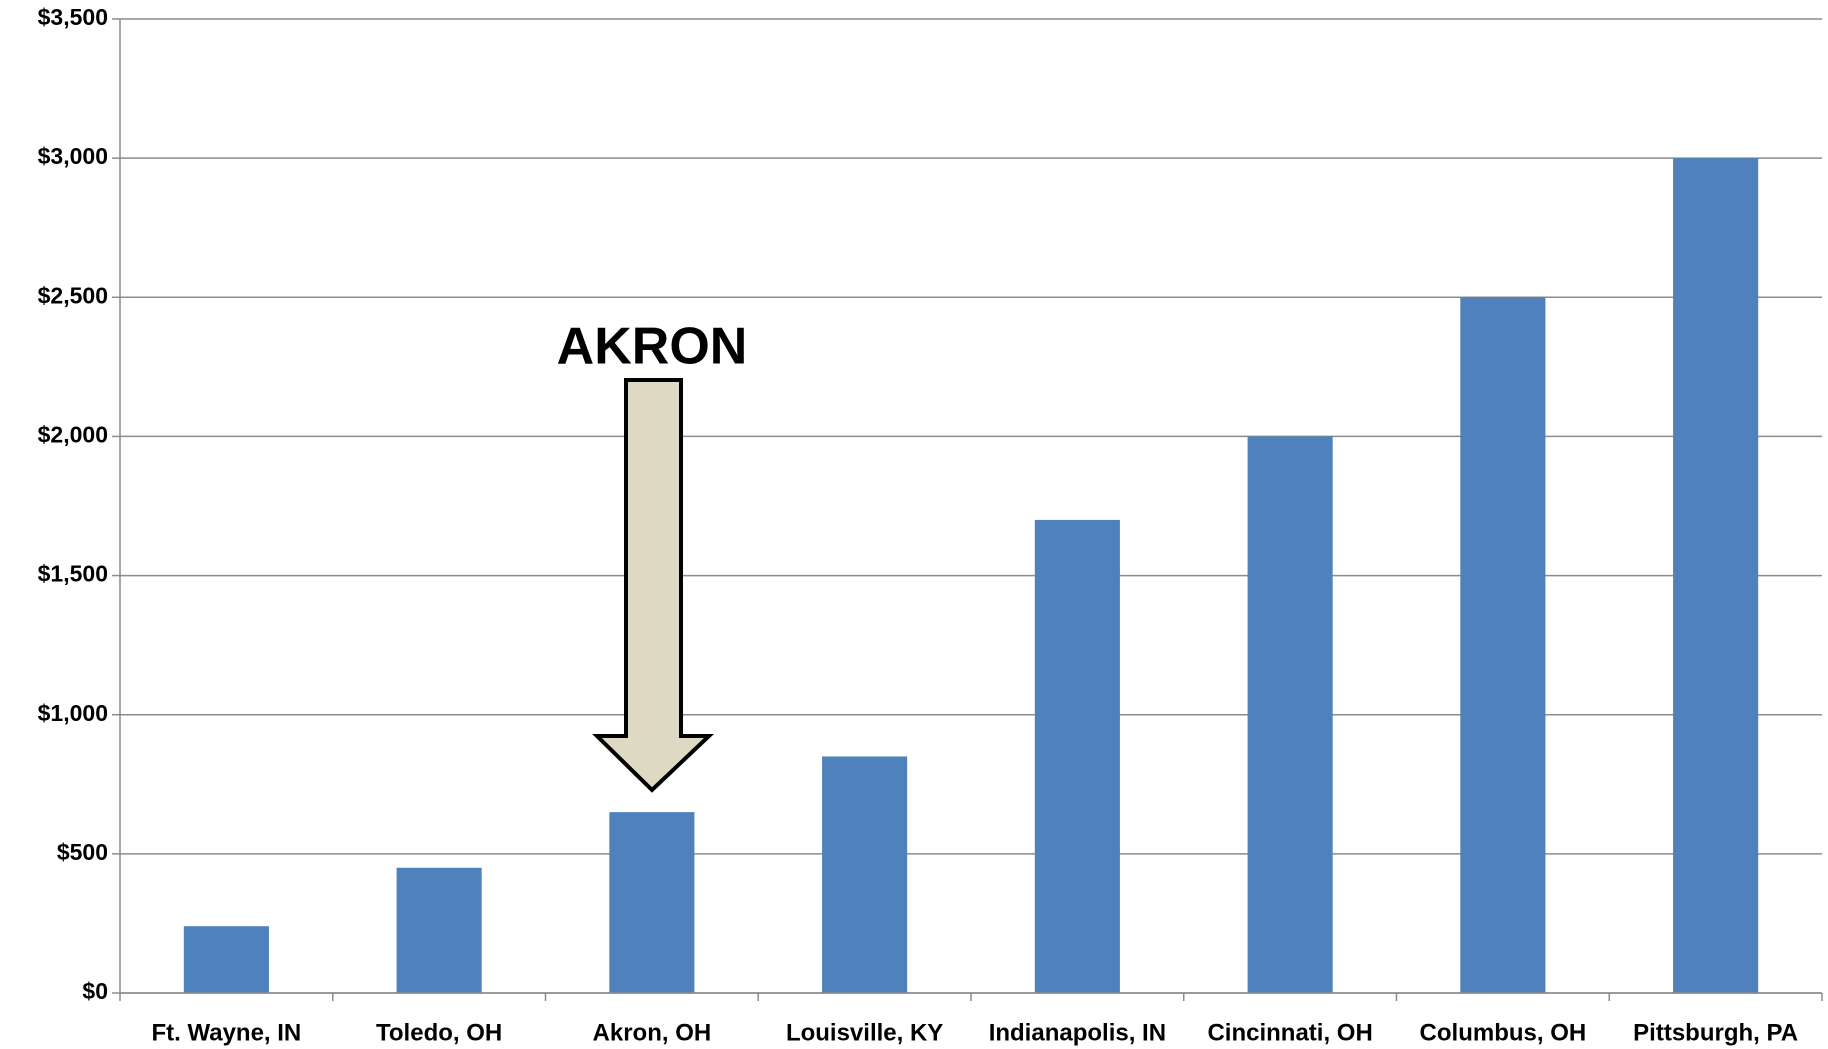 This screenshot has height=1049, width=1828. What do you see at coordinates (73, 295) in the screenshot?
I see `y-tick-label: $2,500` at bounding box center [73, 295].